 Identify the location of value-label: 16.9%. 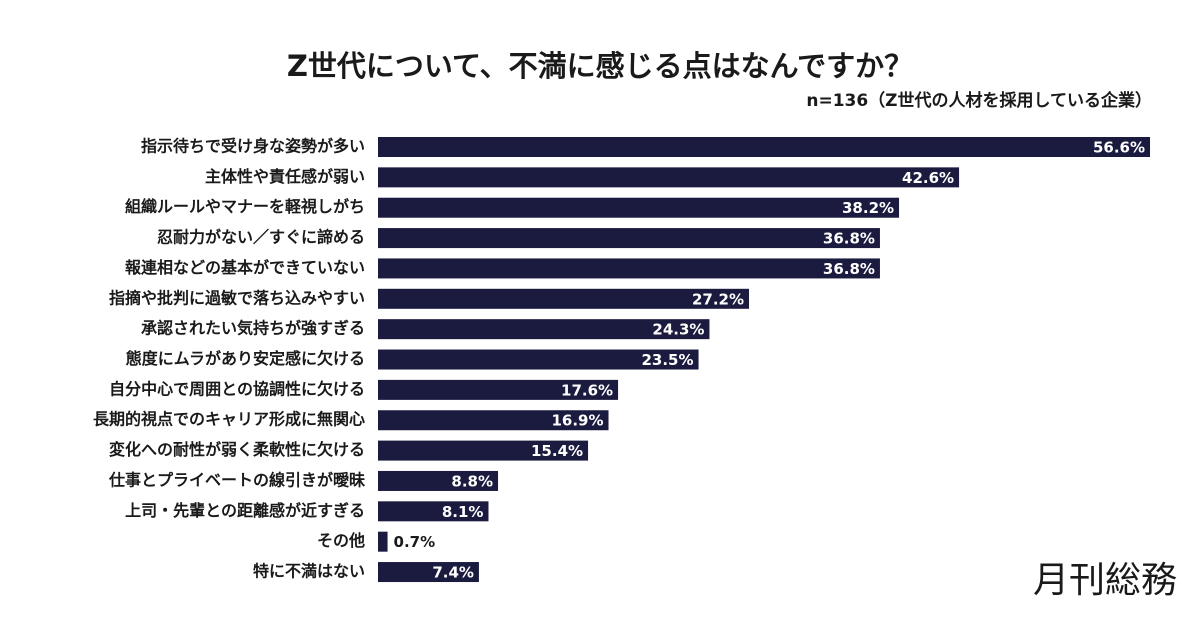
(577, 421).